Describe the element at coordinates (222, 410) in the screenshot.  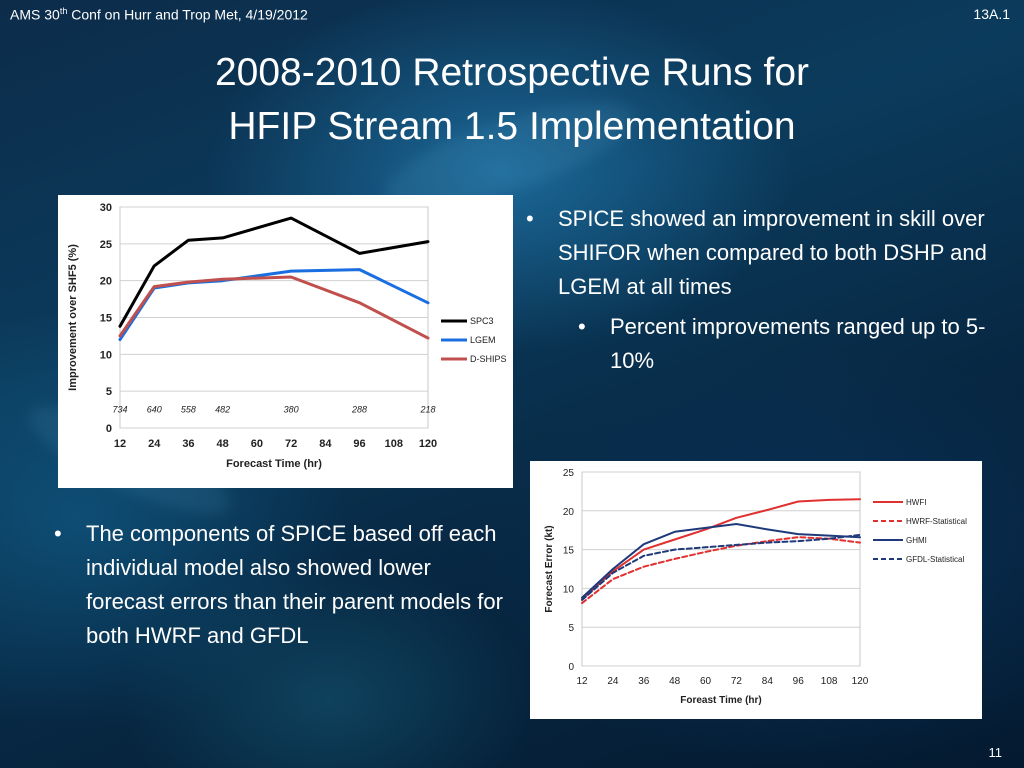
I see `sample-size-label: 482` at that location.